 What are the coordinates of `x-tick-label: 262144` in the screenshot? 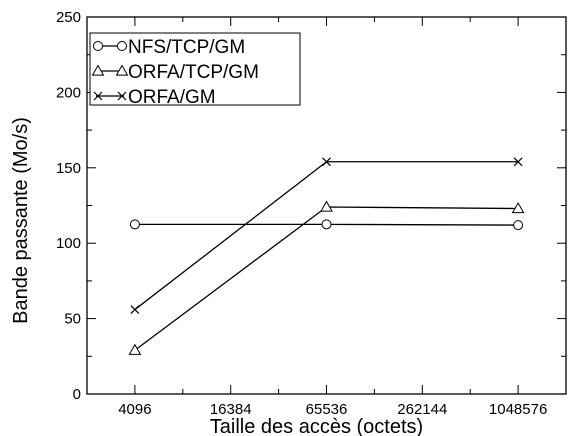 It's located at (422, 409).